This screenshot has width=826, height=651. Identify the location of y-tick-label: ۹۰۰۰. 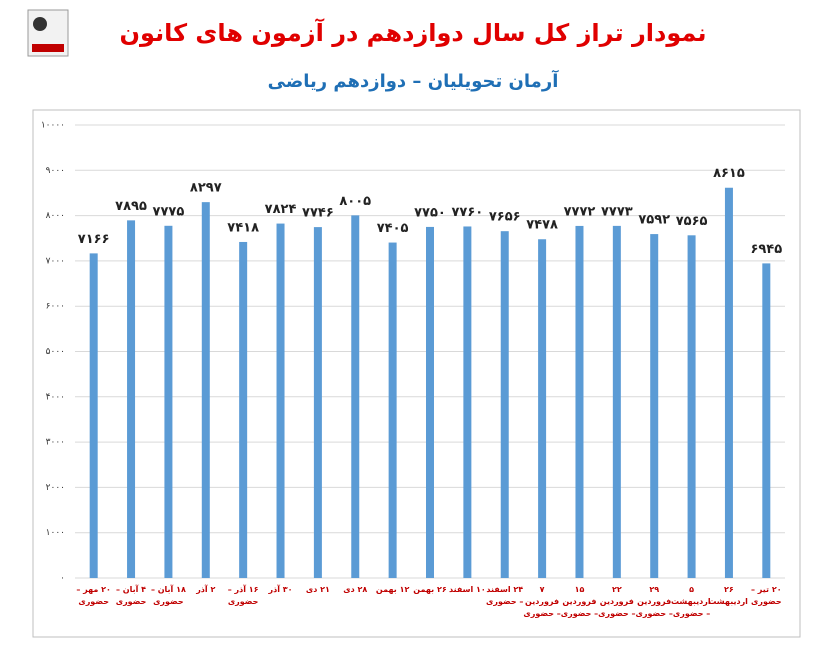
(55, 171).